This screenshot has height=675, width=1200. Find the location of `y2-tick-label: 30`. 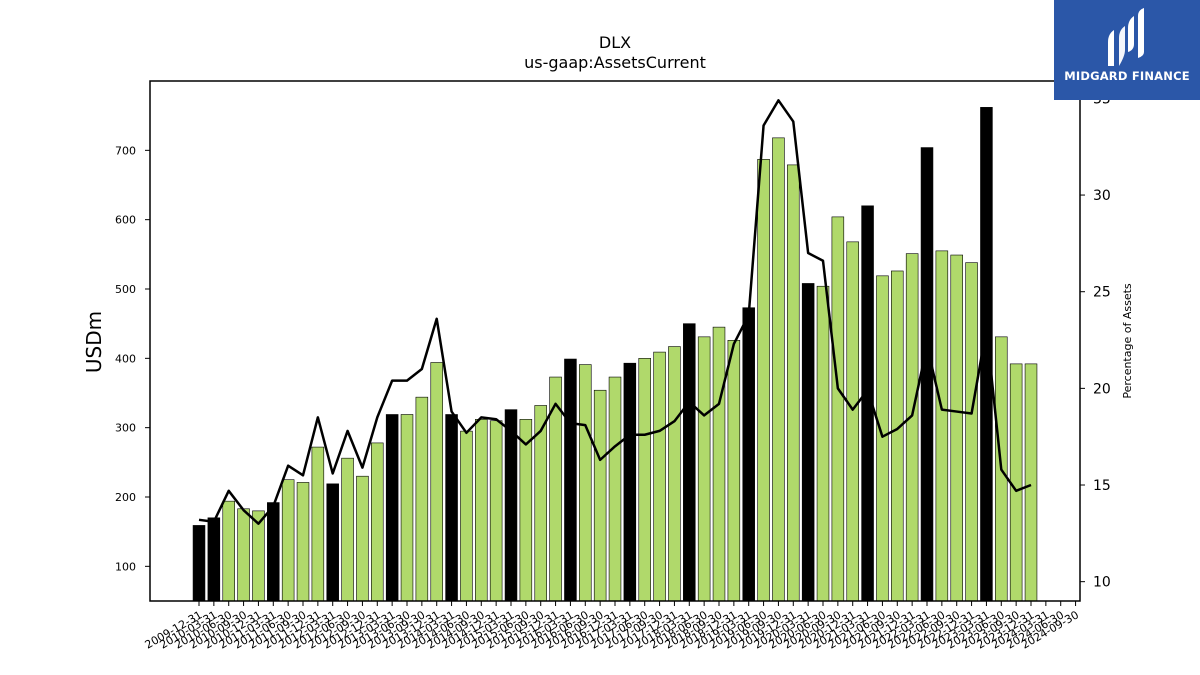

y2-tick-label: 30 is located at coordinates (1102, 196).